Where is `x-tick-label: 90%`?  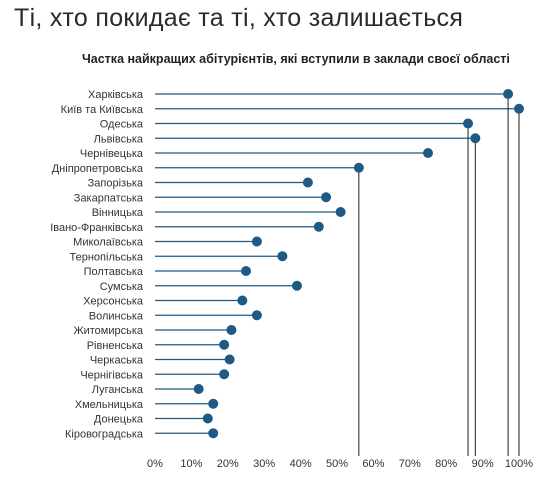 x-tick-label: 90% is located at coordinates (483, 464).